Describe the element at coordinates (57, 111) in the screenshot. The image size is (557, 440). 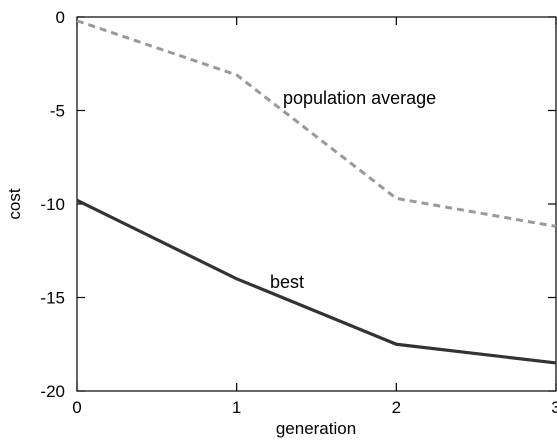
I see `y-tick-label: -5` at that location.